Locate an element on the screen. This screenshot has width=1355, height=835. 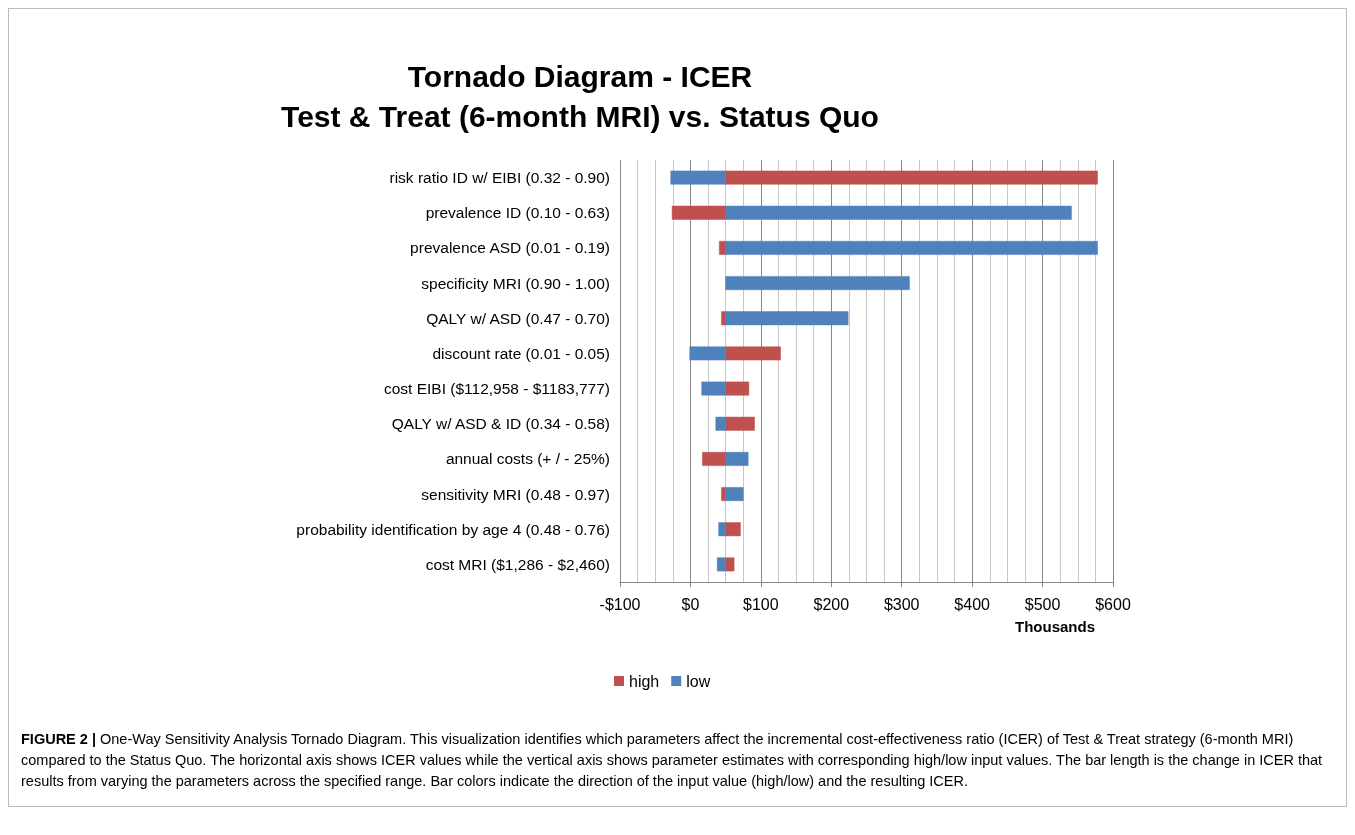
y-tick-label: QALY w/ ASD & ID (0.34 - 0.58) is located at coordinates (500, 424).